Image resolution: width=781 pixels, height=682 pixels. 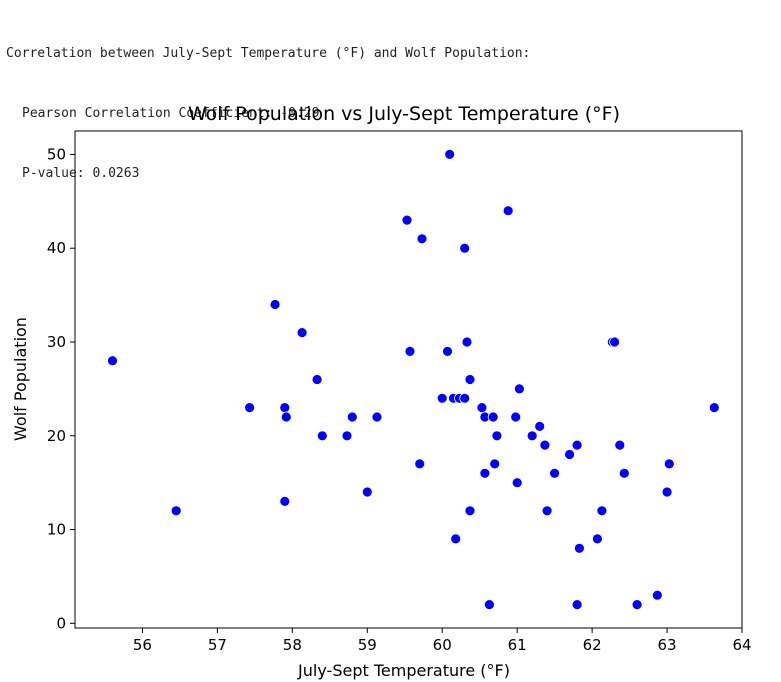 What do you see at coordinates (171, 113) in the screenshot?
I see `pearson-coefficient: Pearson Correlation Coefficient: -0.29` at bounding box center [171, 113].